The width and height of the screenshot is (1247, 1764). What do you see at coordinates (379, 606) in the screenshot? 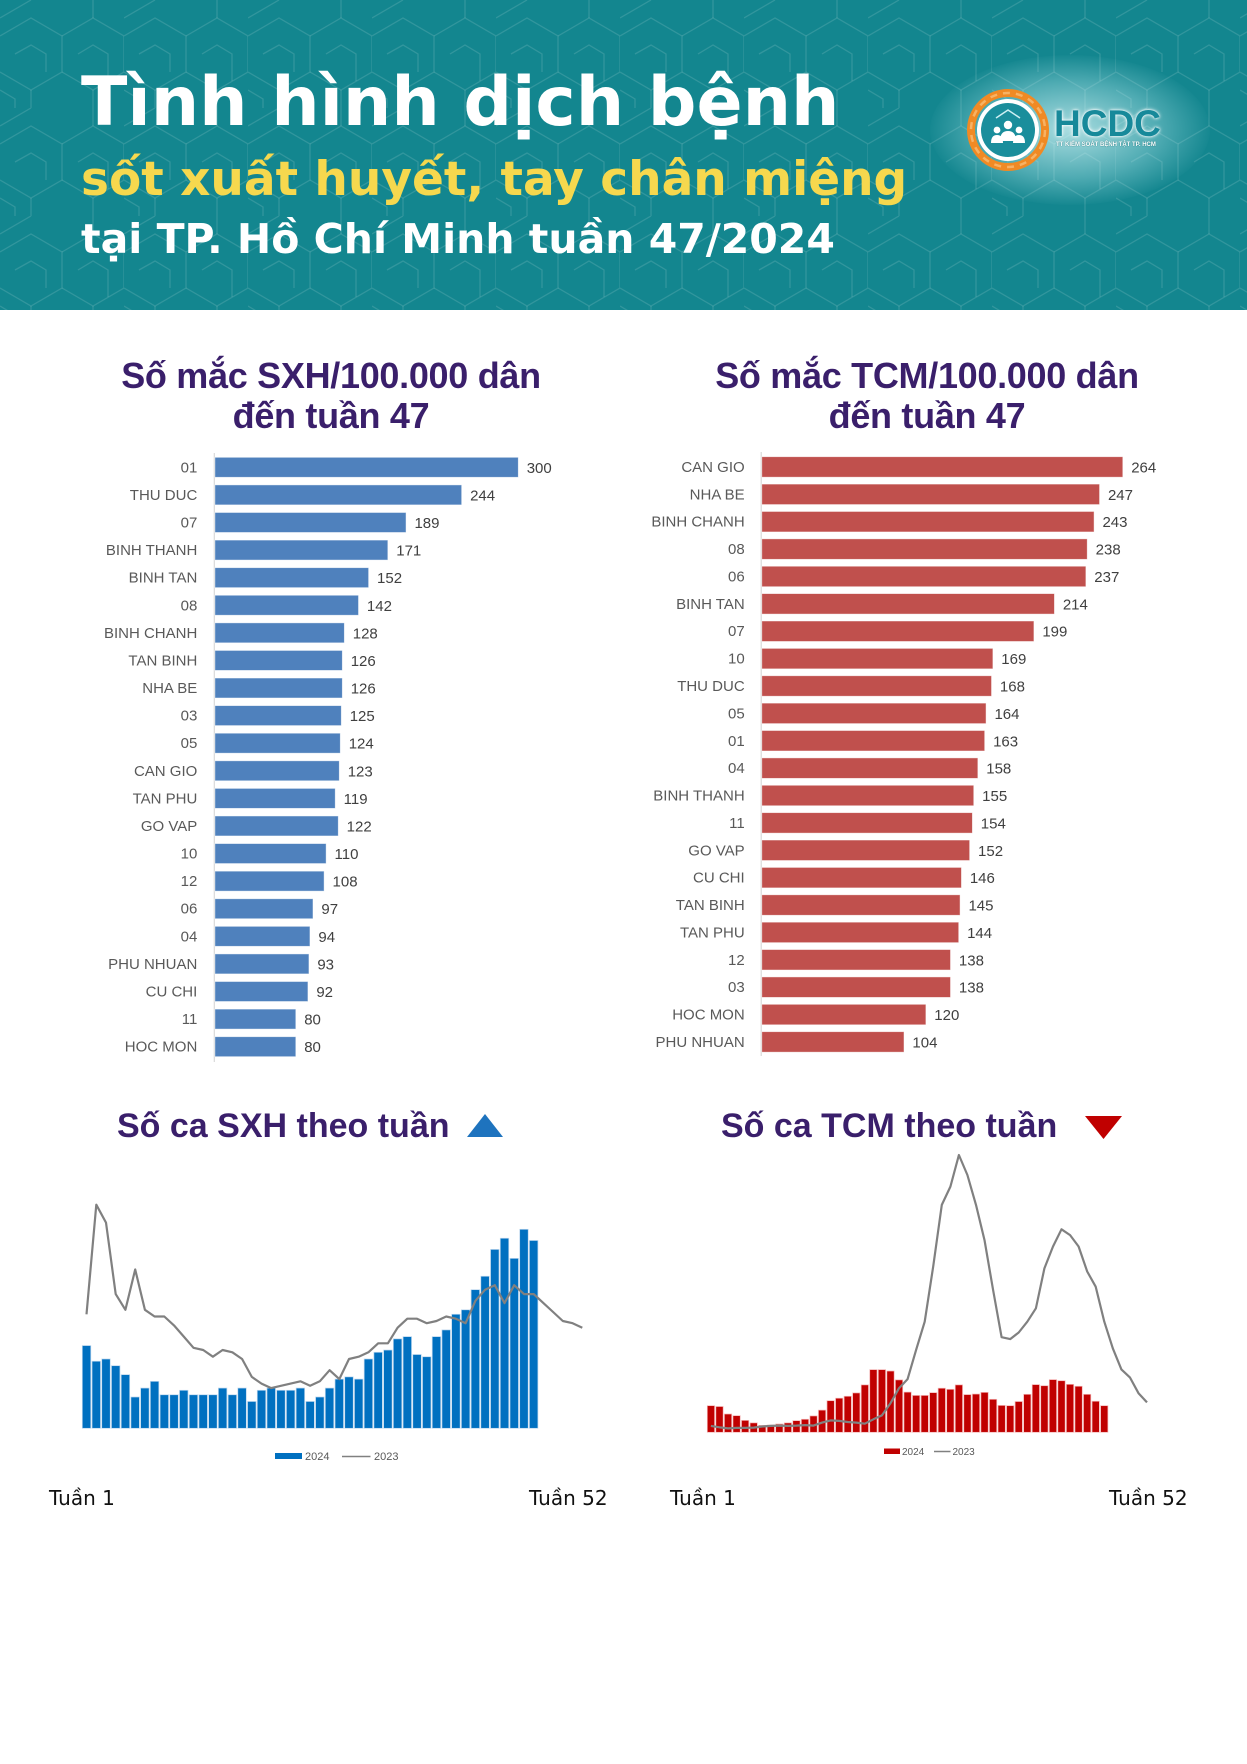
I see `value-label: 142` at bounding box center [379, 606].